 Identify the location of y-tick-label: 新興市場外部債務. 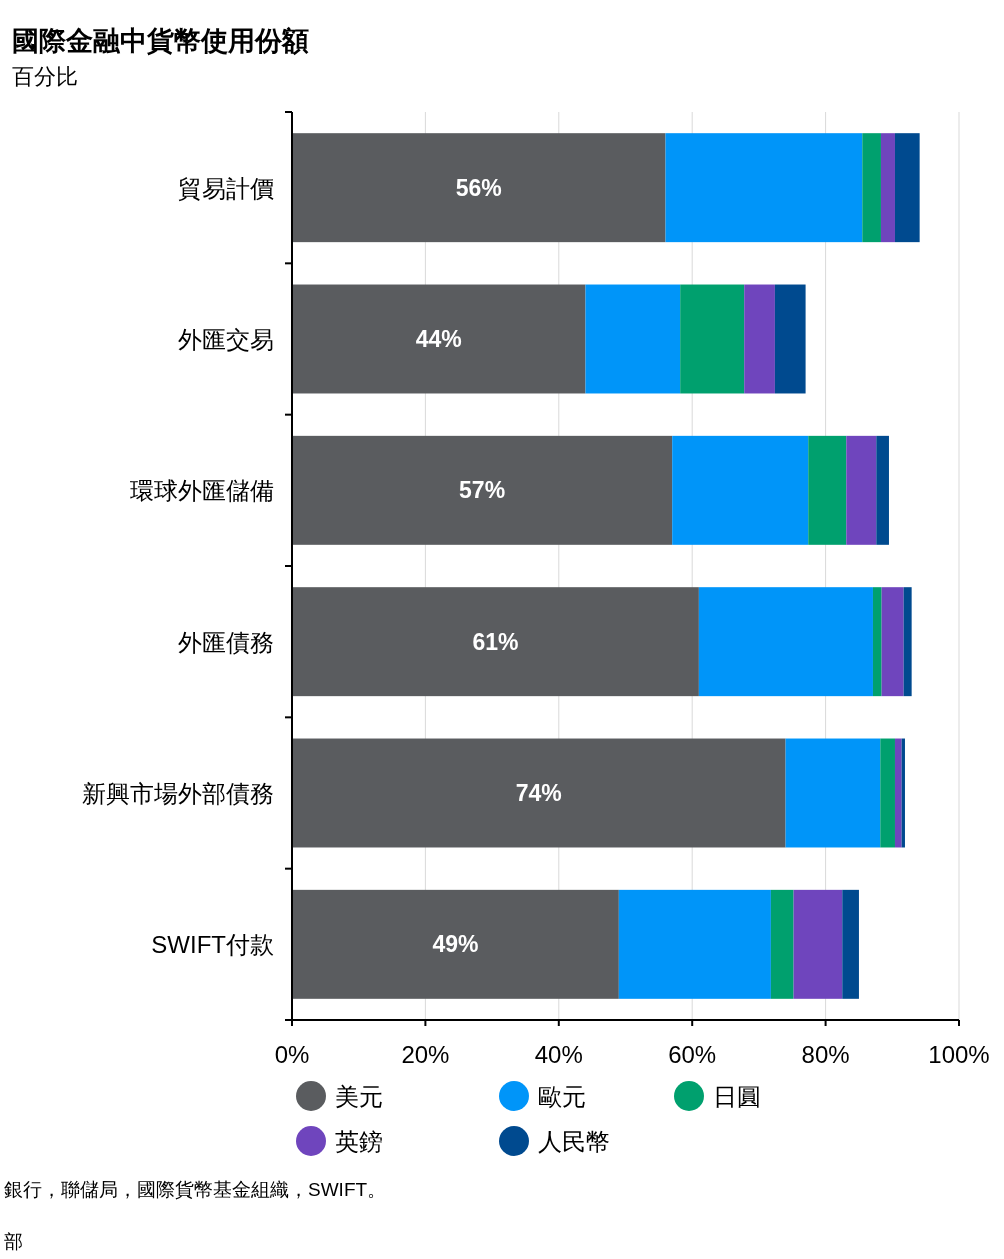
(178, 793).